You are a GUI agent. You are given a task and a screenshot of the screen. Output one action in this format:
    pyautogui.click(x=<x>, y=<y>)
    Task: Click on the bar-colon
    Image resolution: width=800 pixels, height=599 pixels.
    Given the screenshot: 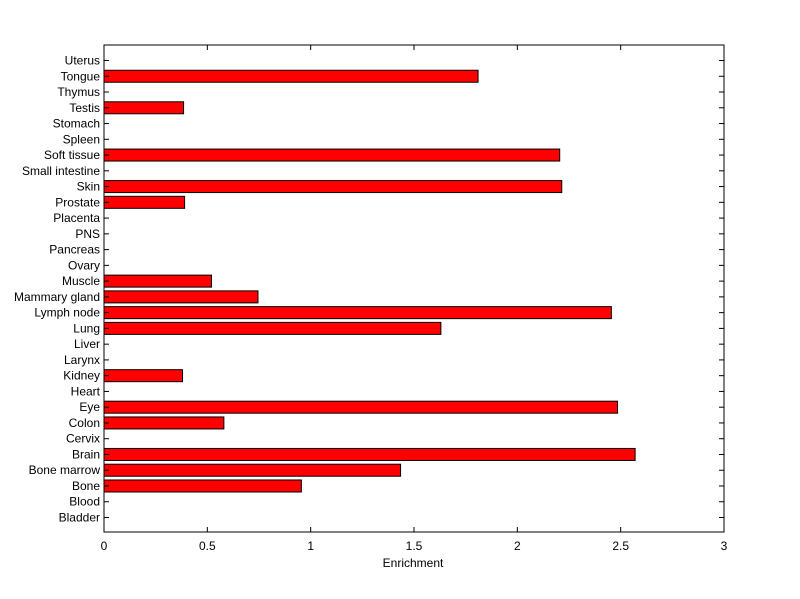 What is the action you would take?
    pyautogui.click(x=164, y=423)
    